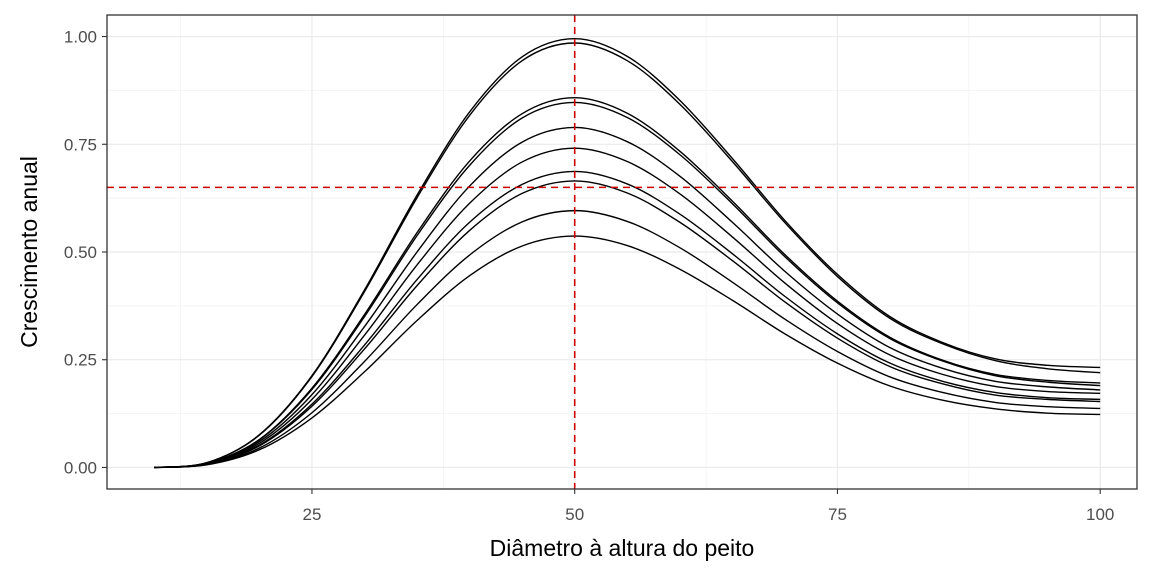  I want to click on y-tick-label: 0.75, so click(80, 144).